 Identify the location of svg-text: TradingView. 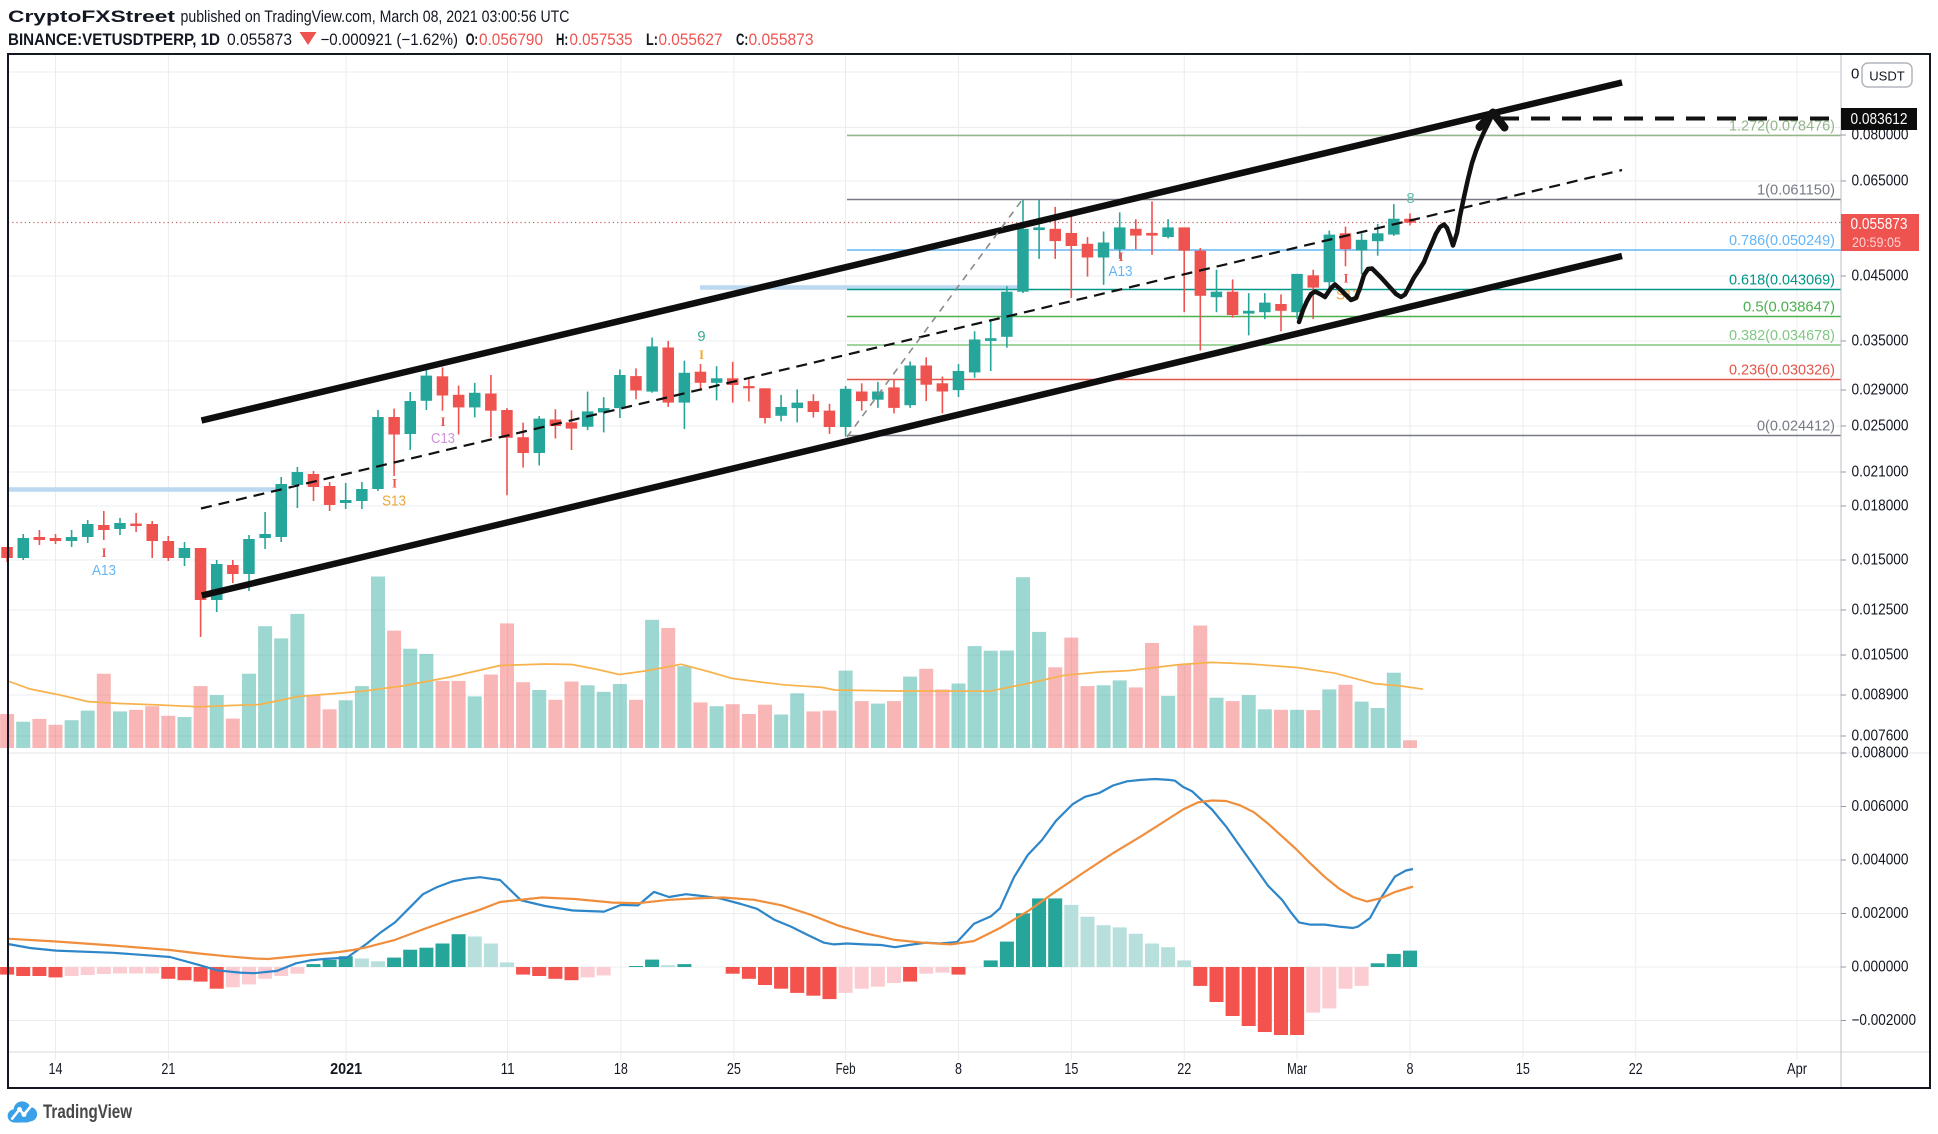
(87, 1112).